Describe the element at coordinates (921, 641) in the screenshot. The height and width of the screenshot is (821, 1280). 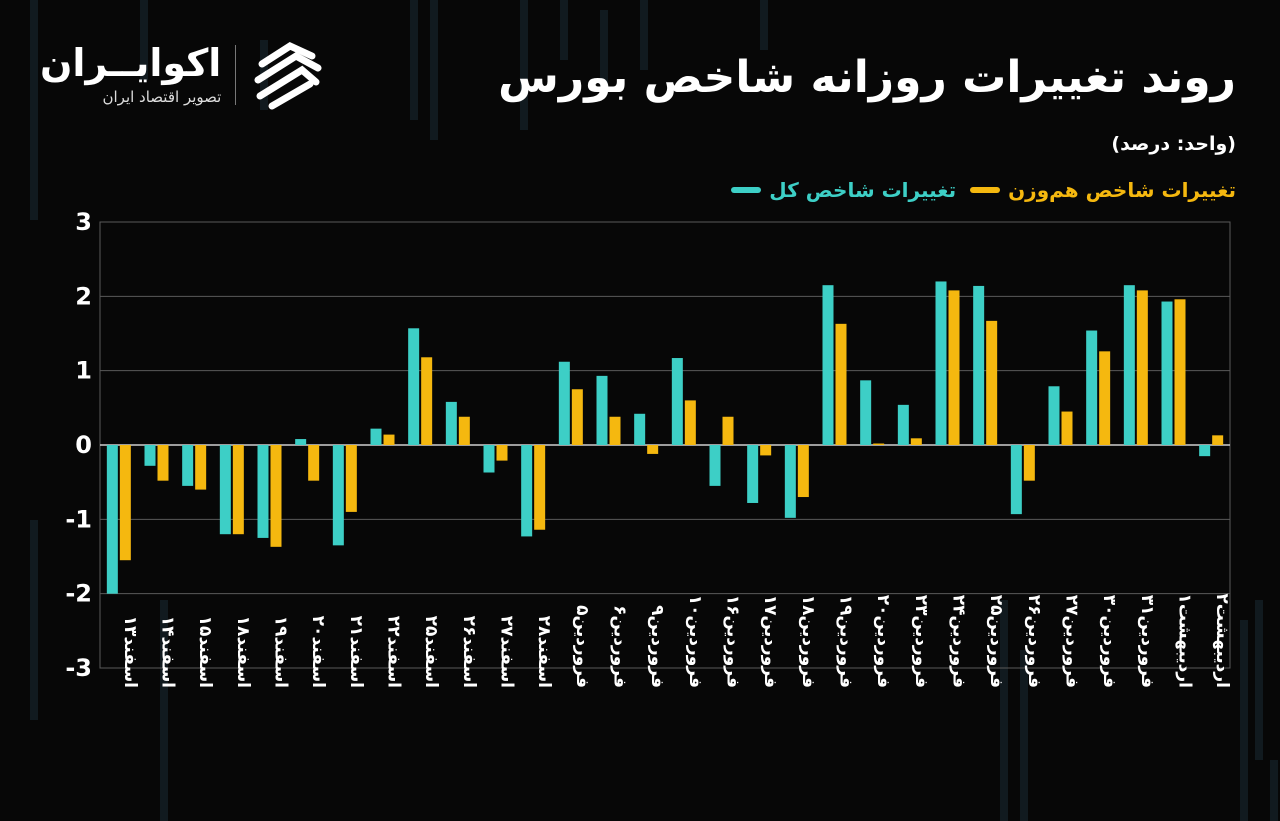
I see `x-tick-label: فروردین۲۳` at that location.